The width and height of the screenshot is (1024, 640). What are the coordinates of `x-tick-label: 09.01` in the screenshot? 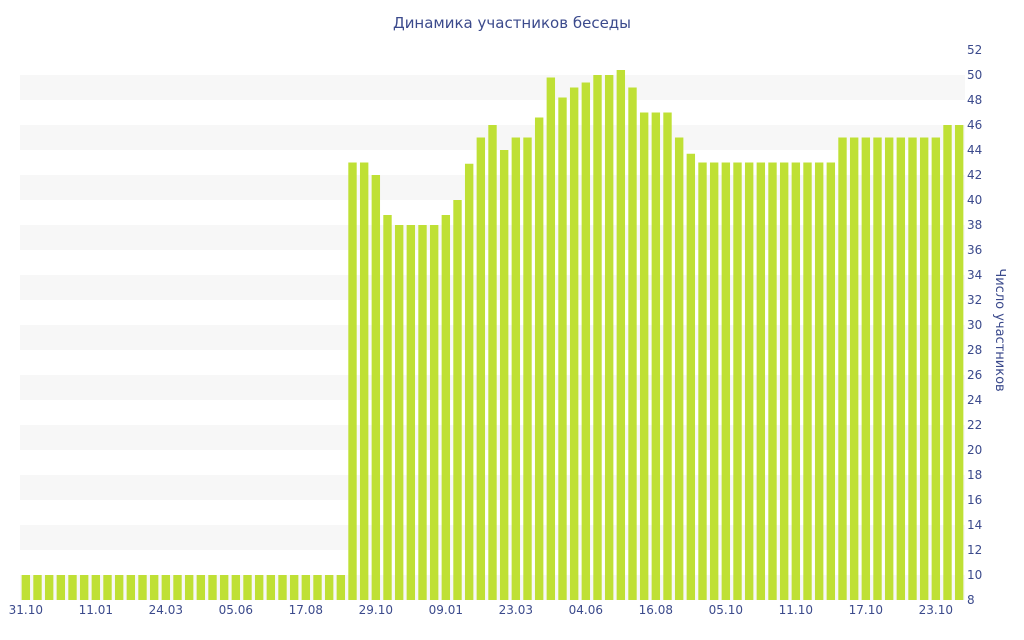 It's located at (446, 610).